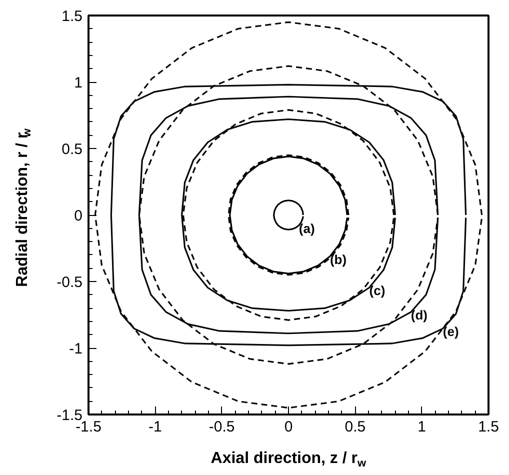 This screenshot has width=509, height=475. Describe the element at coordinates (422, 427) in the screenshot. I see `x-tick-label: 1` at that location.